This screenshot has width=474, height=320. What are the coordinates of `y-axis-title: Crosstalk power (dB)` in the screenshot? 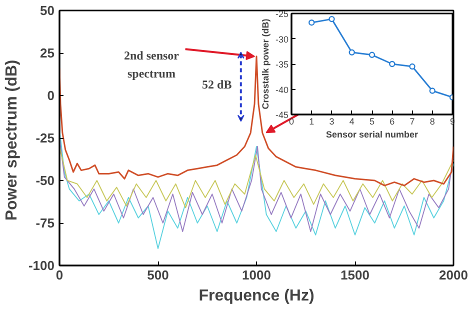 It's located at (265, 64).